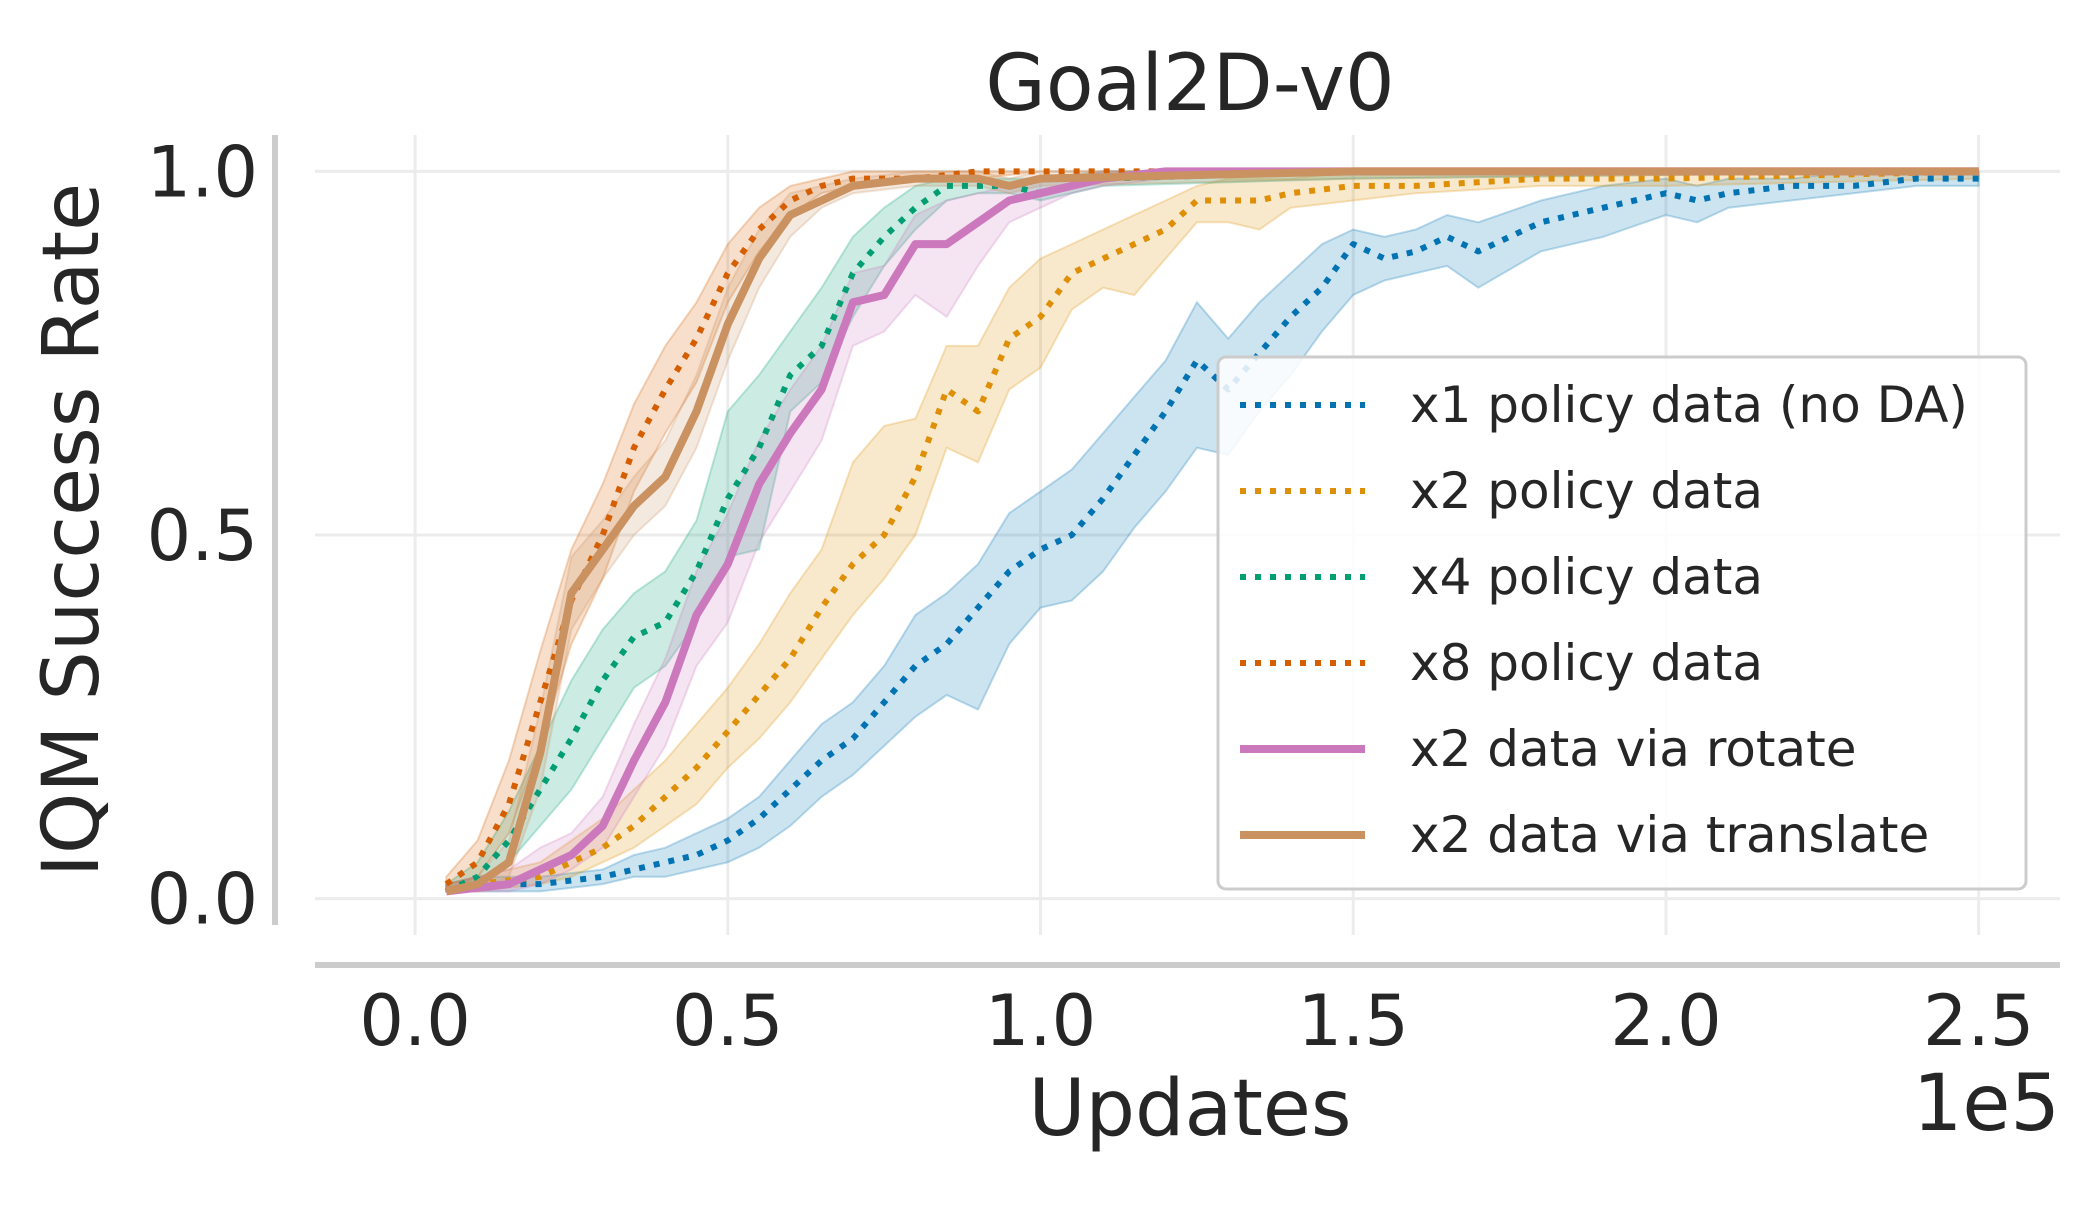  I want to click on y-tick-label-1: 0.5, so click(202, 536).